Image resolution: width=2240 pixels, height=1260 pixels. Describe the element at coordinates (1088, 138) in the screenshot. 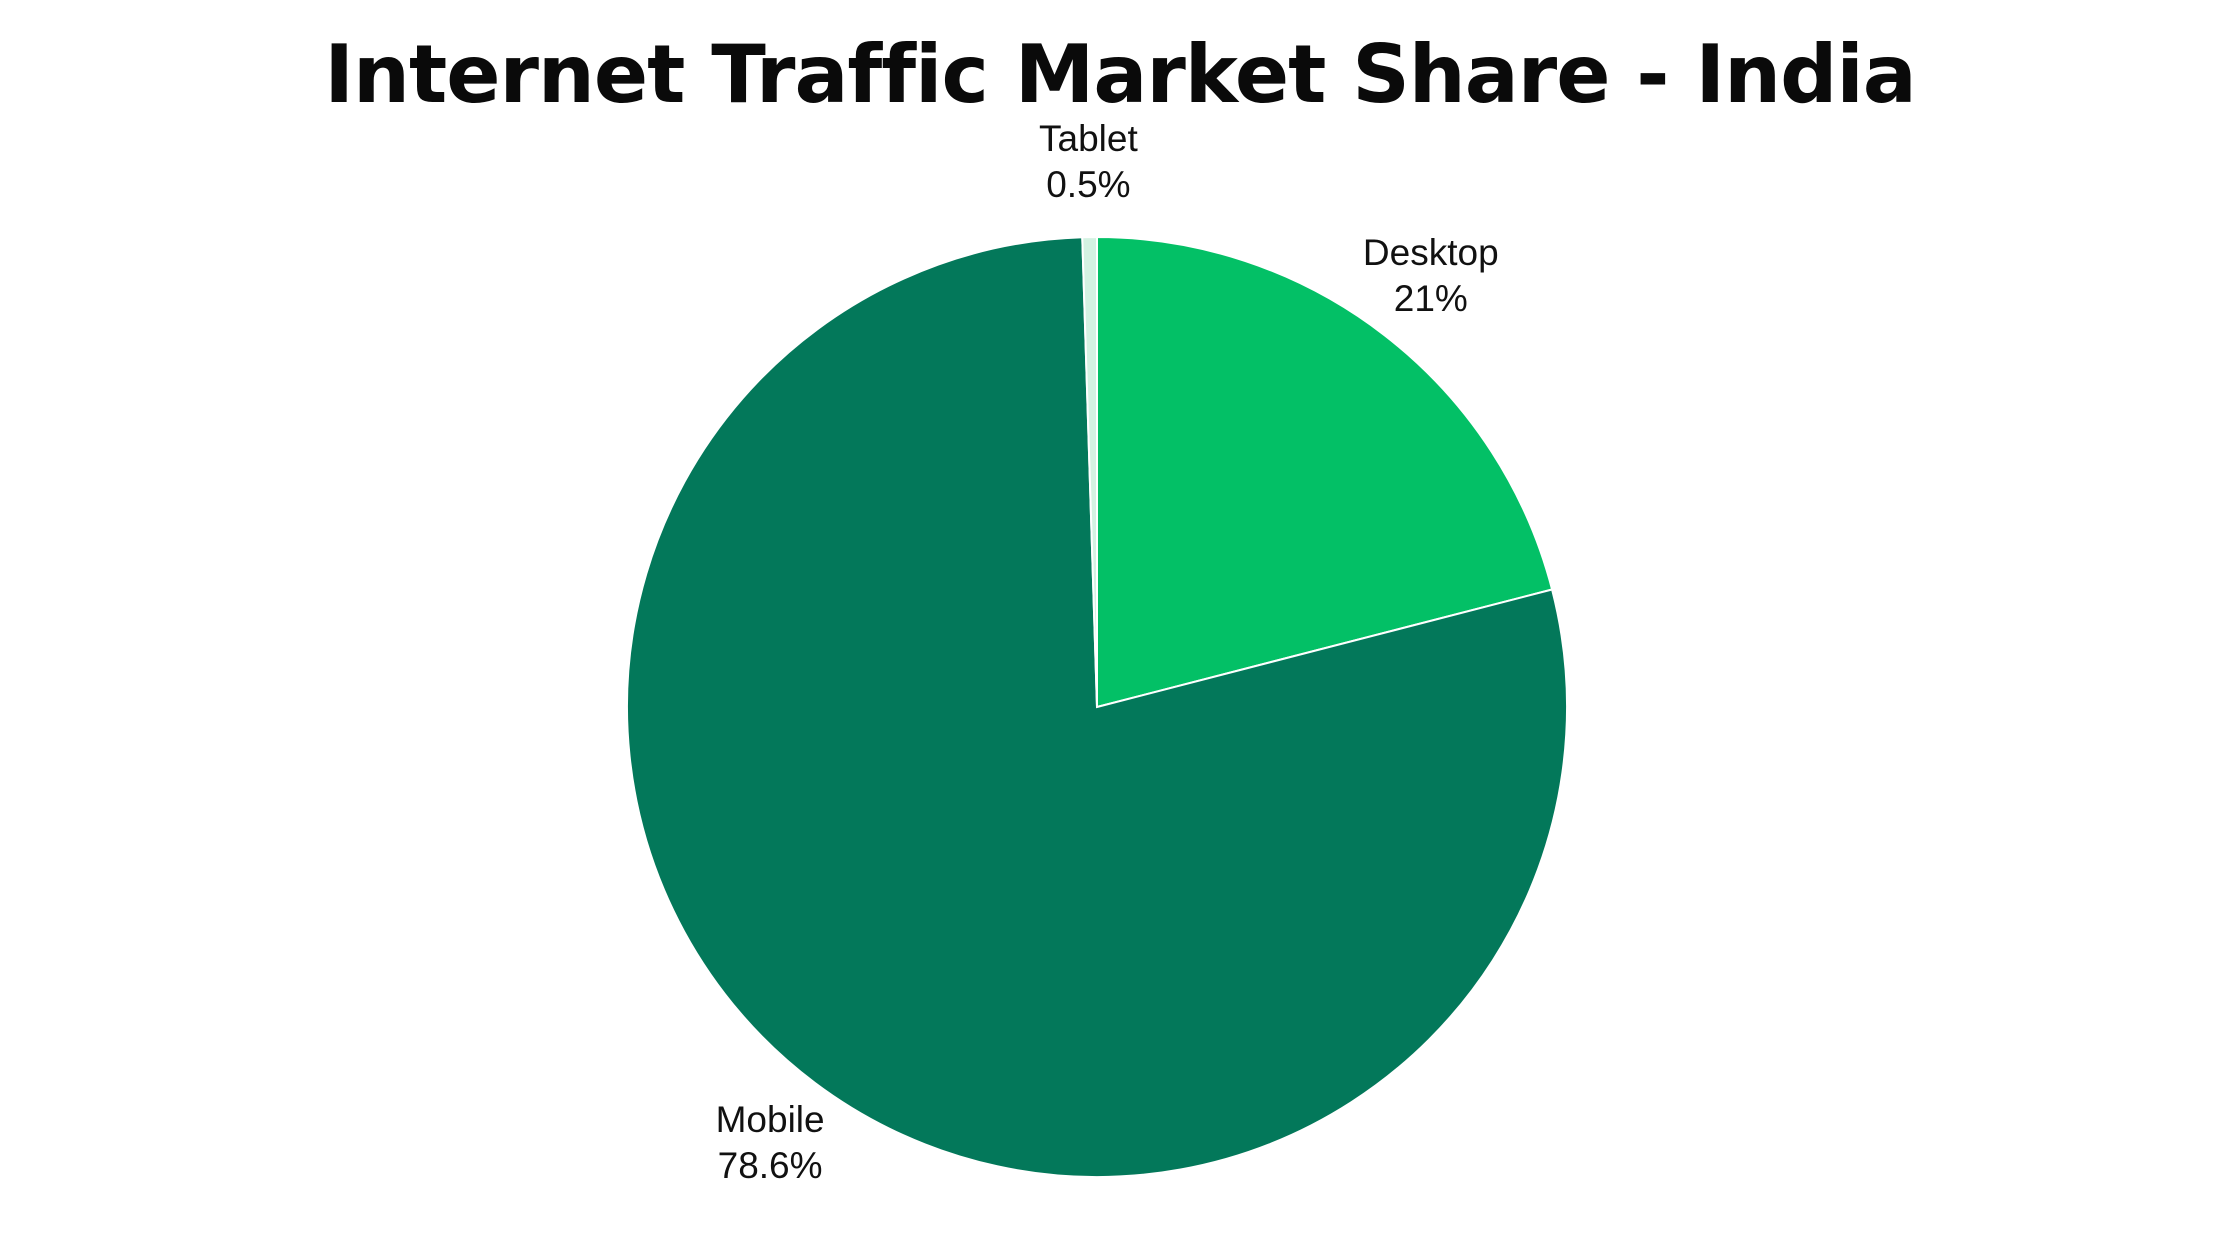

I see `slice-label-tablet: Tablet` at that location.